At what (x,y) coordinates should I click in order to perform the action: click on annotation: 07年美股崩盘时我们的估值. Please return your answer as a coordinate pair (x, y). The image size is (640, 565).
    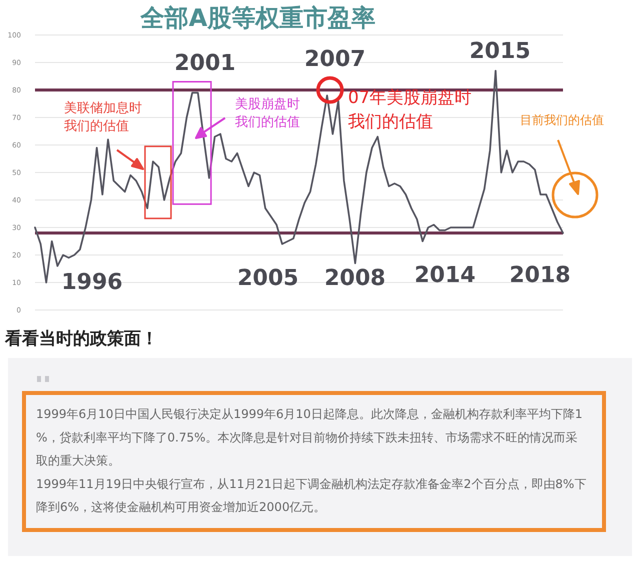
    Looking at the image, I should click on (410, 110).